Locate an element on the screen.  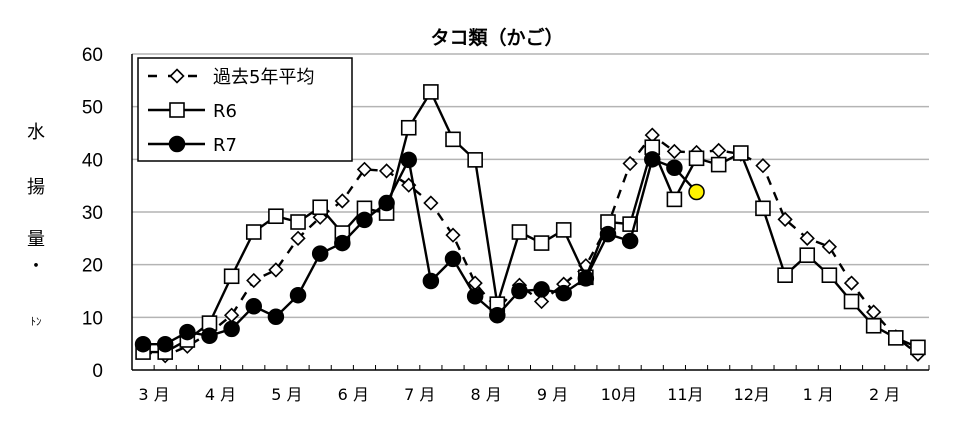
legend-label: R6 is located at coordinates (225, 111).